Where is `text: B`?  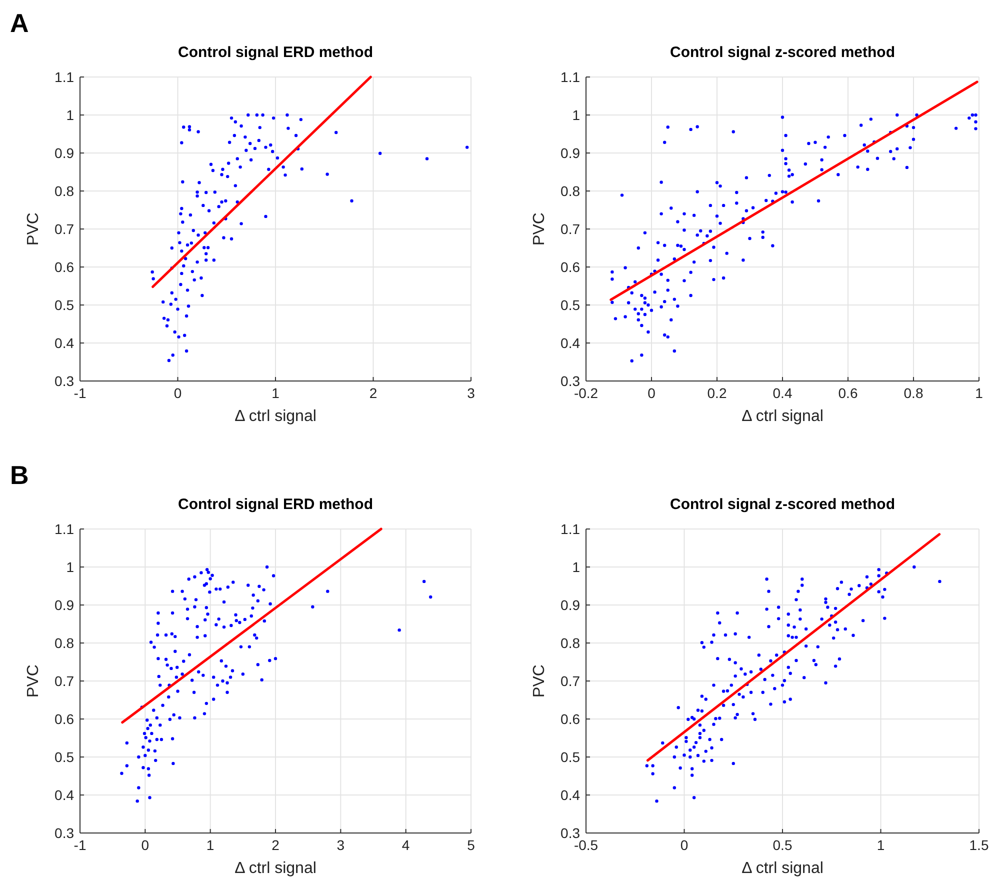 text: B is located at coordinates (19, 475).